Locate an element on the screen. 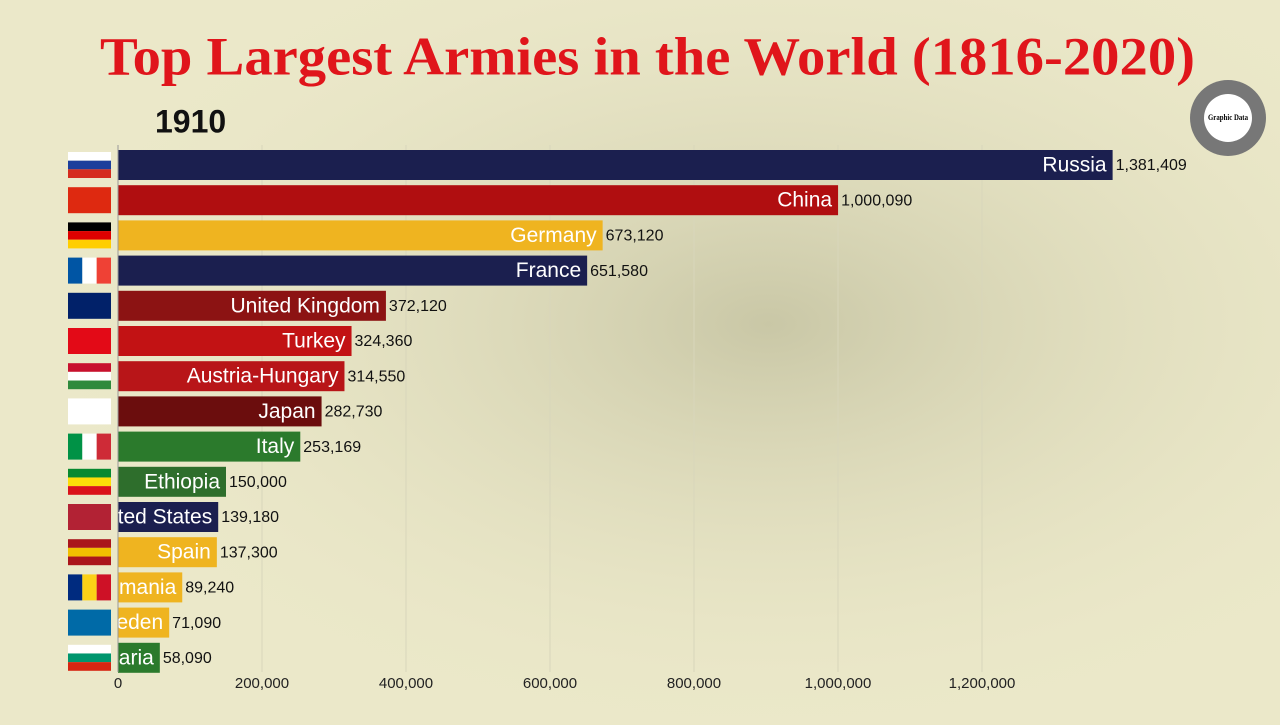 This screenshot has height=725, width=1280. value-label: 372,120 is located at coordinates (418, 306).